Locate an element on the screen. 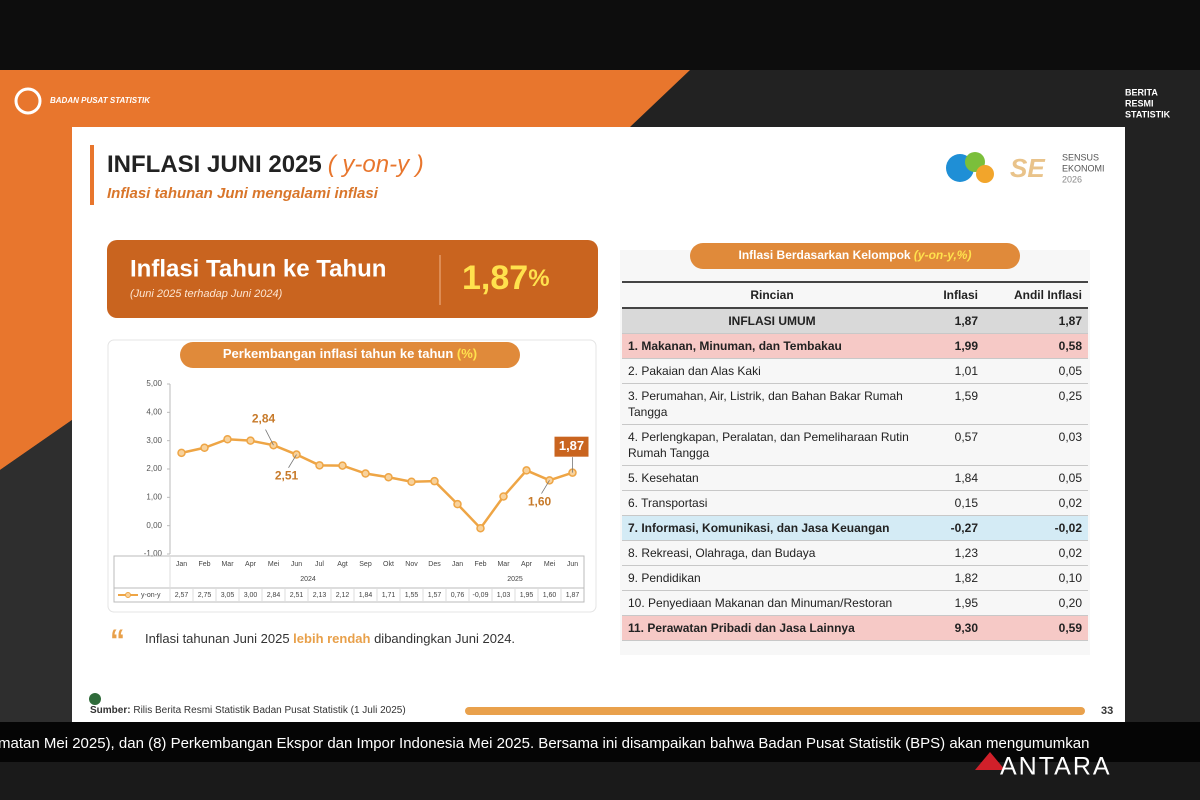  value: 1,87 is located at coordinates (495, 278).